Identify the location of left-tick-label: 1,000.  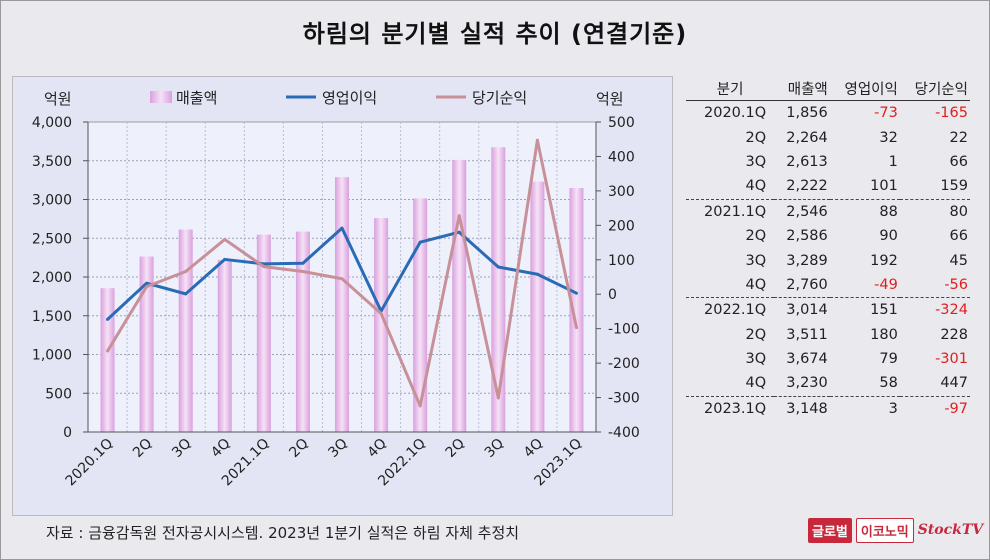
(52, 356).